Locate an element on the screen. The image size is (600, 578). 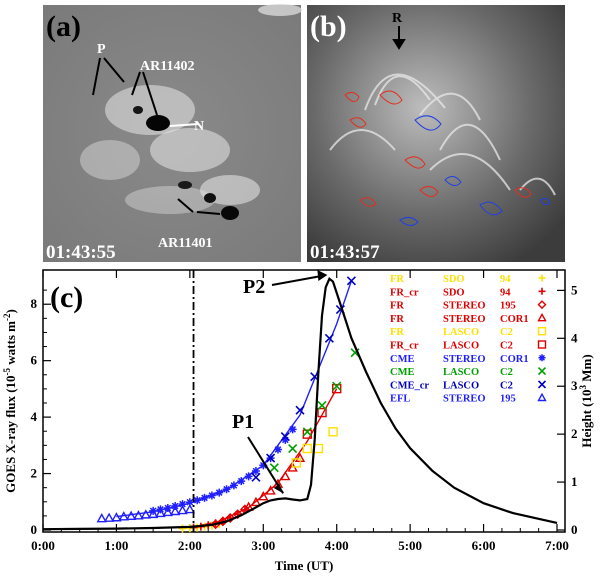
panel-a-arrows is located at coordinates (156, 136).